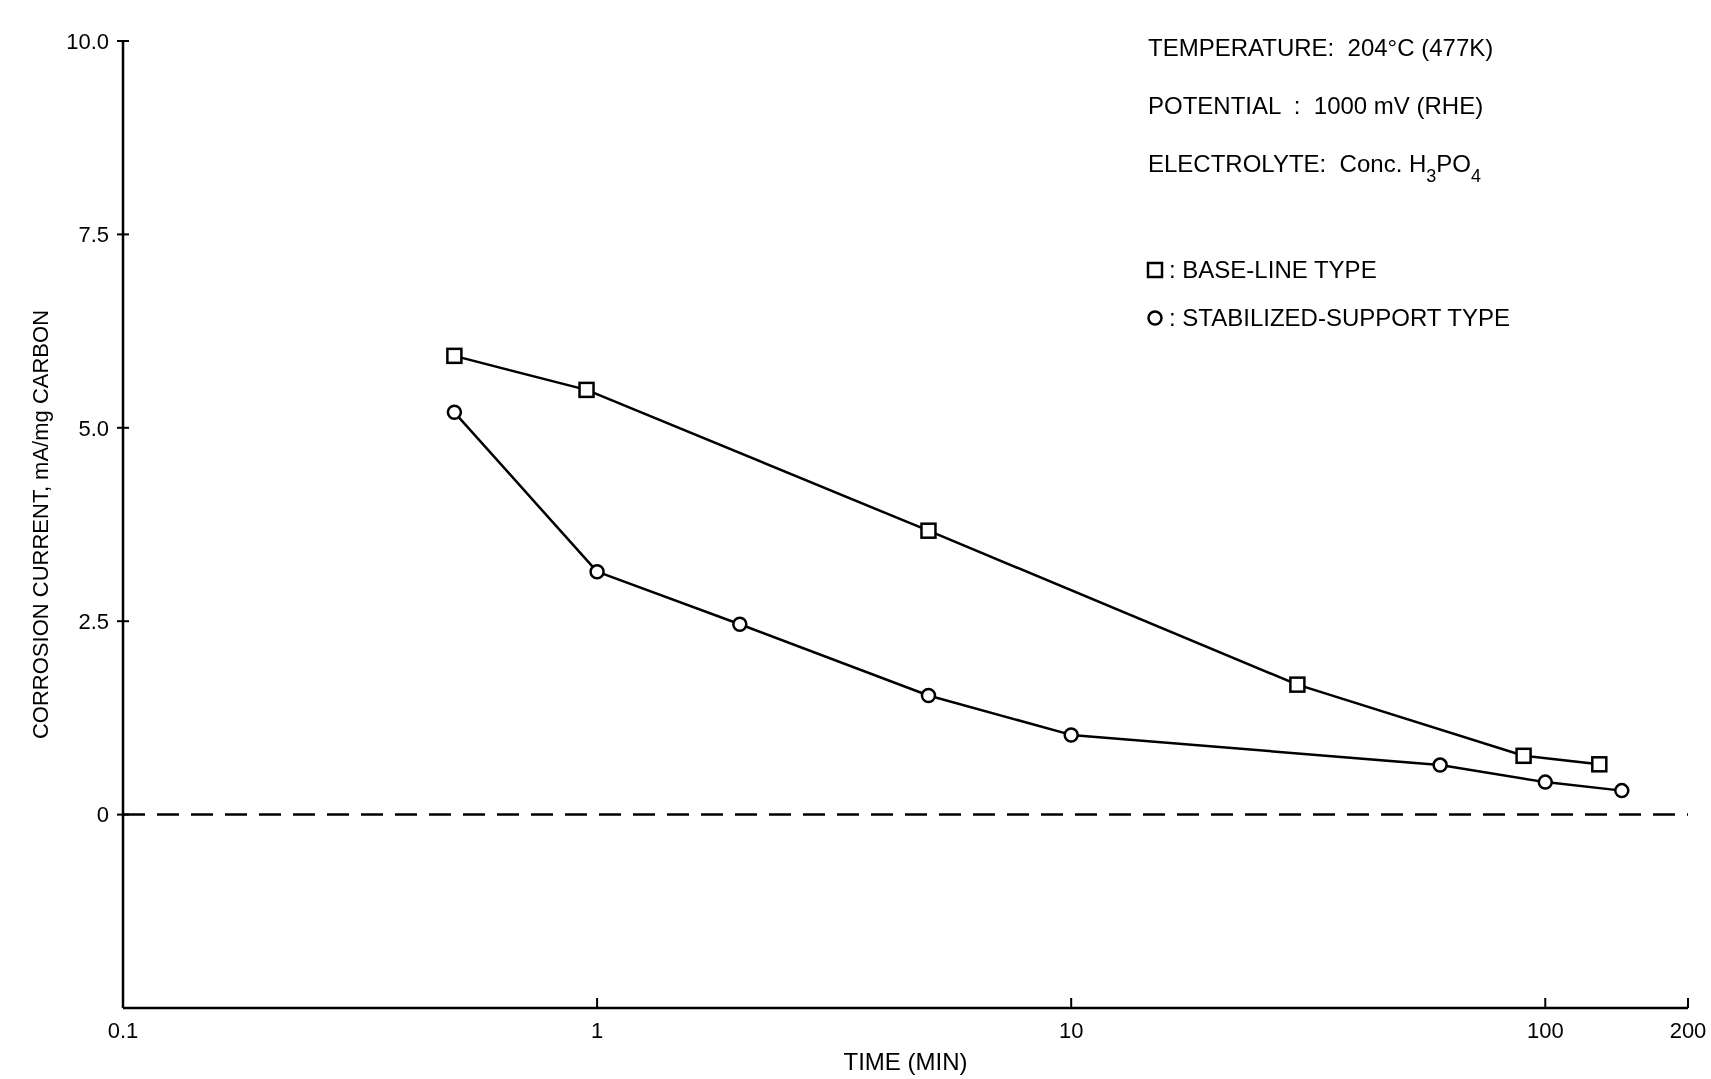 The image size is (1711, 1079). What do you see at coordinates (597, 1030) in the screenshot?
I see `x-tick-label: 1` at bounding box center [597, 1030].